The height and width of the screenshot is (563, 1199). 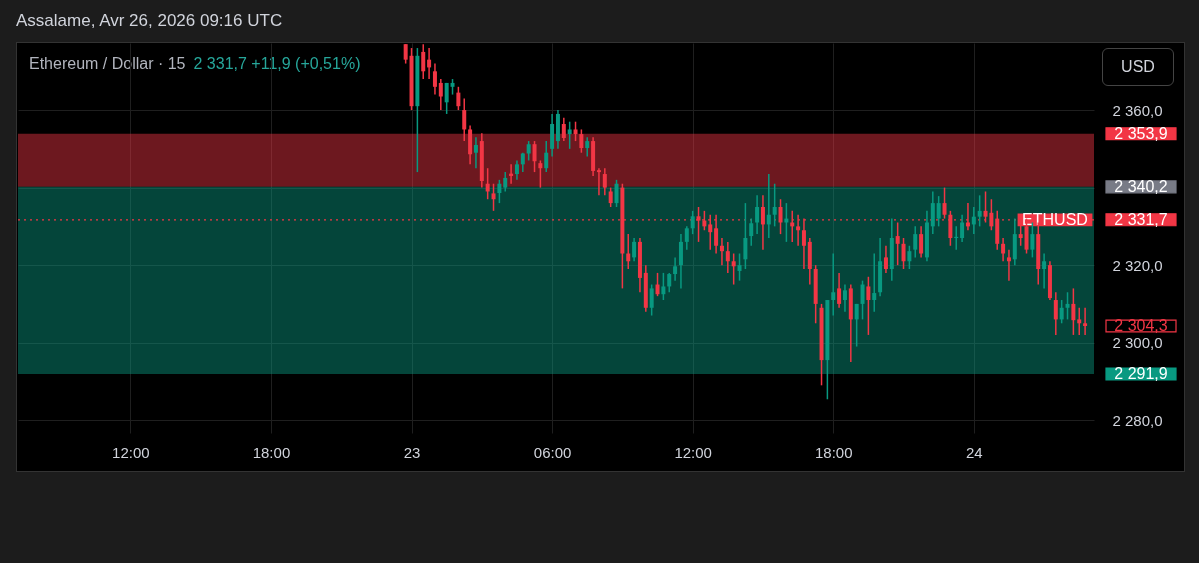 I want to click on x-tick-label: 06:00, so click(x=552, y=452).